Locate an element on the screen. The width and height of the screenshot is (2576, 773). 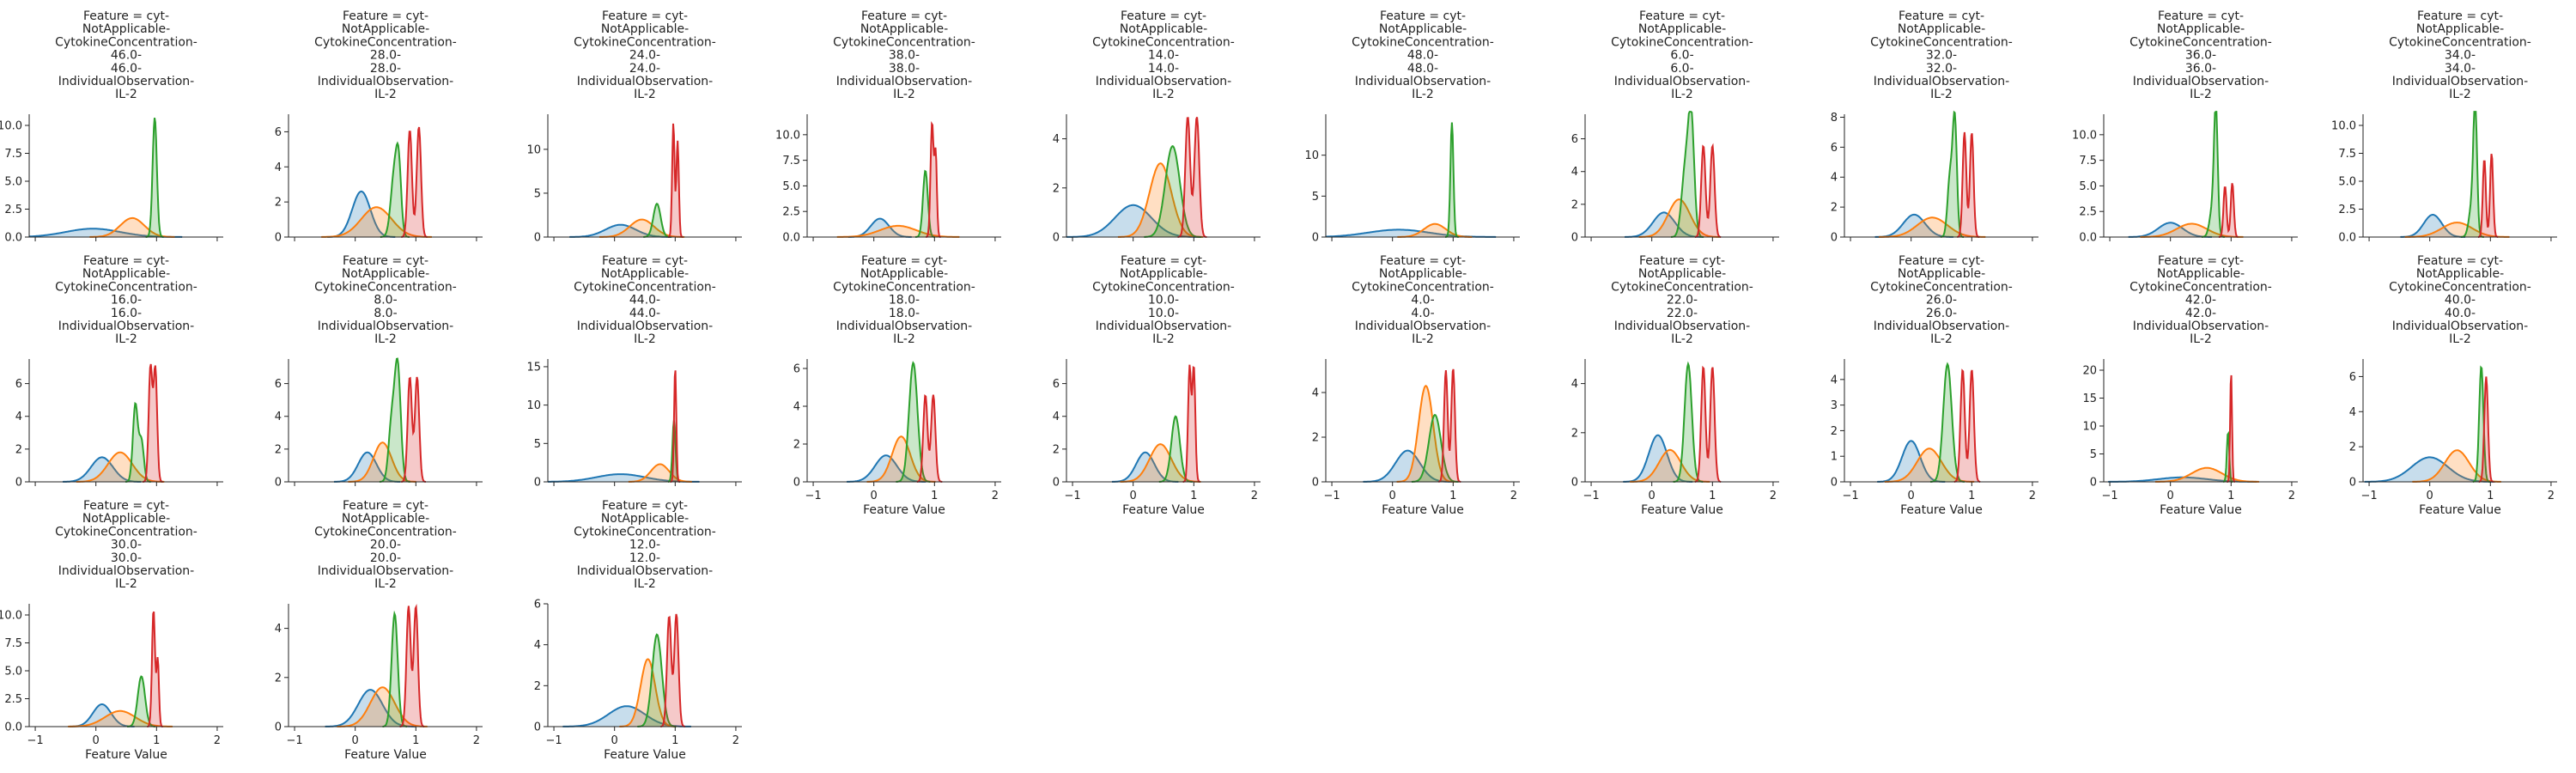
facet-title-line: 38.0- is located at coordinates (904, 69).